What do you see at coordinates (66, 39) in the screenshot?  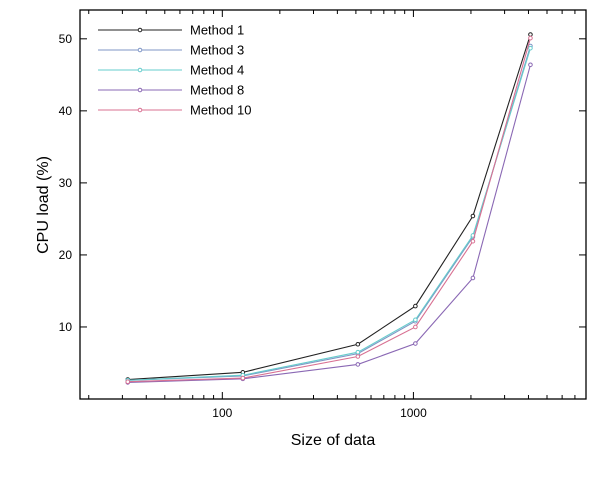 I see `y-tick-label: 50` at bounding box center [66, 39].